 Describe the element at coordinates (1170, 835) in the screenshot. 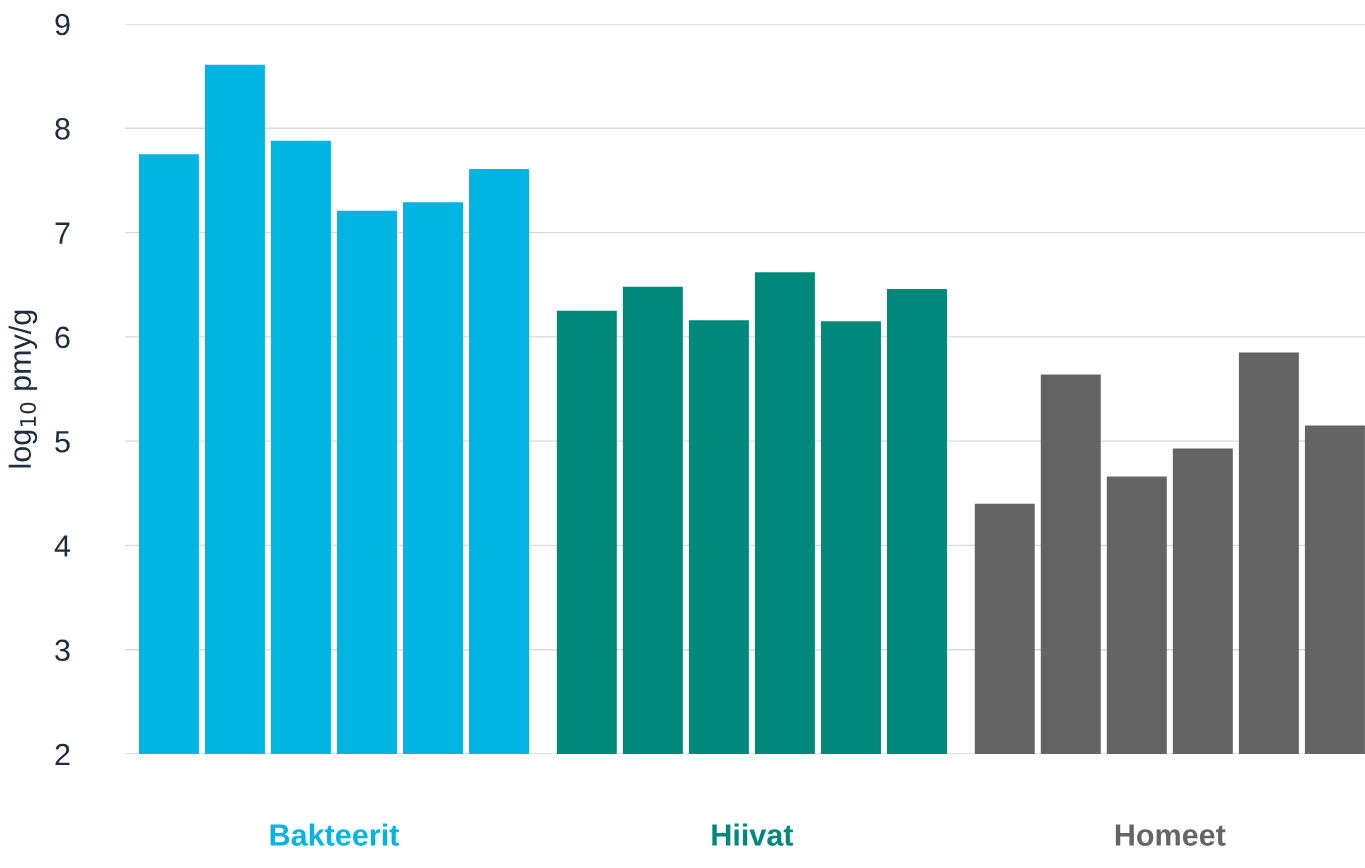

I see `x-tick-label: Homeet` at that location.